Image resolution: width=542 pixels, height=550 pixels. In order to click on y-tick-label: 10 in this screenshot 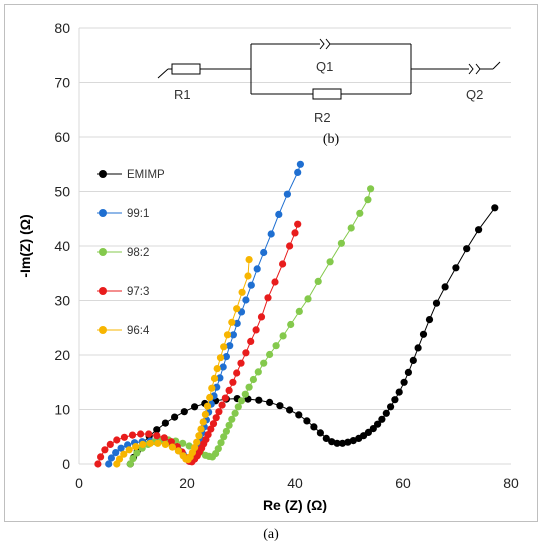, I will do `click(62, 410)`.